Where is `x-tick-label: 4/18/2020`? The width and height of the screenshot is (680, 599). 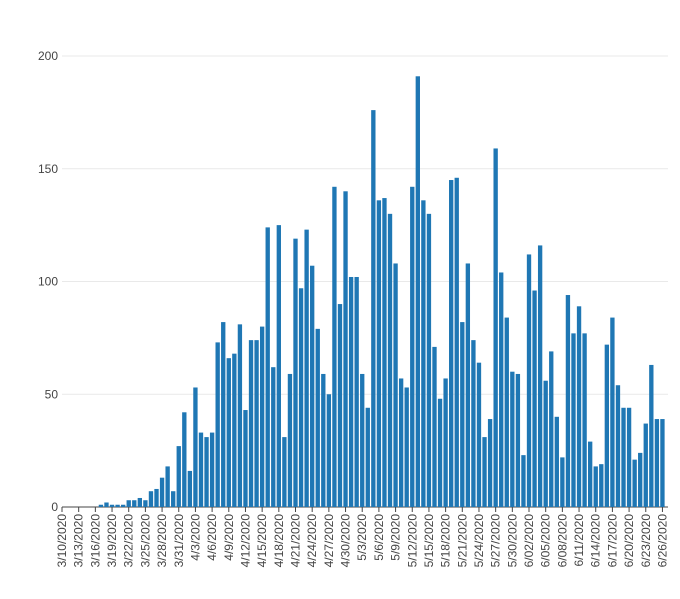
x-tick-label: 4/18/2020 is located at coordinates (279, 541).